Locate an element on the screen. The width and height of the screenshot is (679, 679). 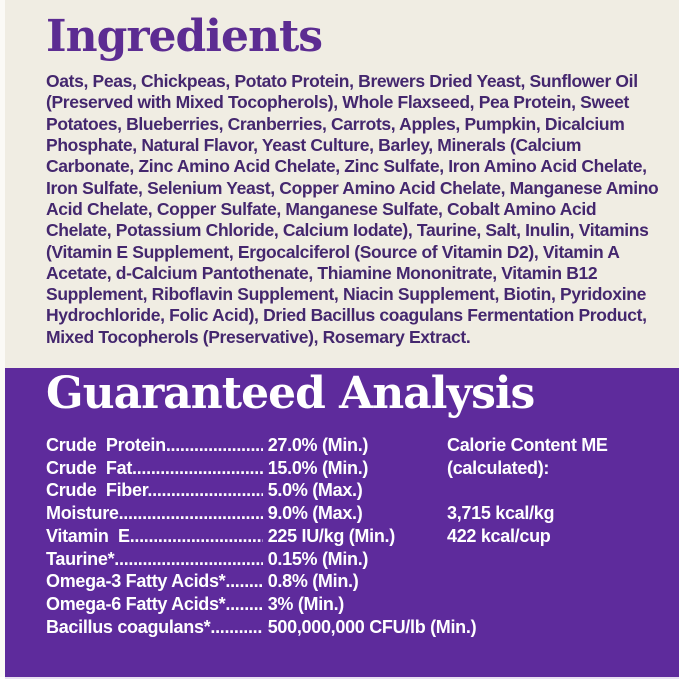
analysis-row-value: 225 IU/kg (Min.) is located at coordinates (329, 535).